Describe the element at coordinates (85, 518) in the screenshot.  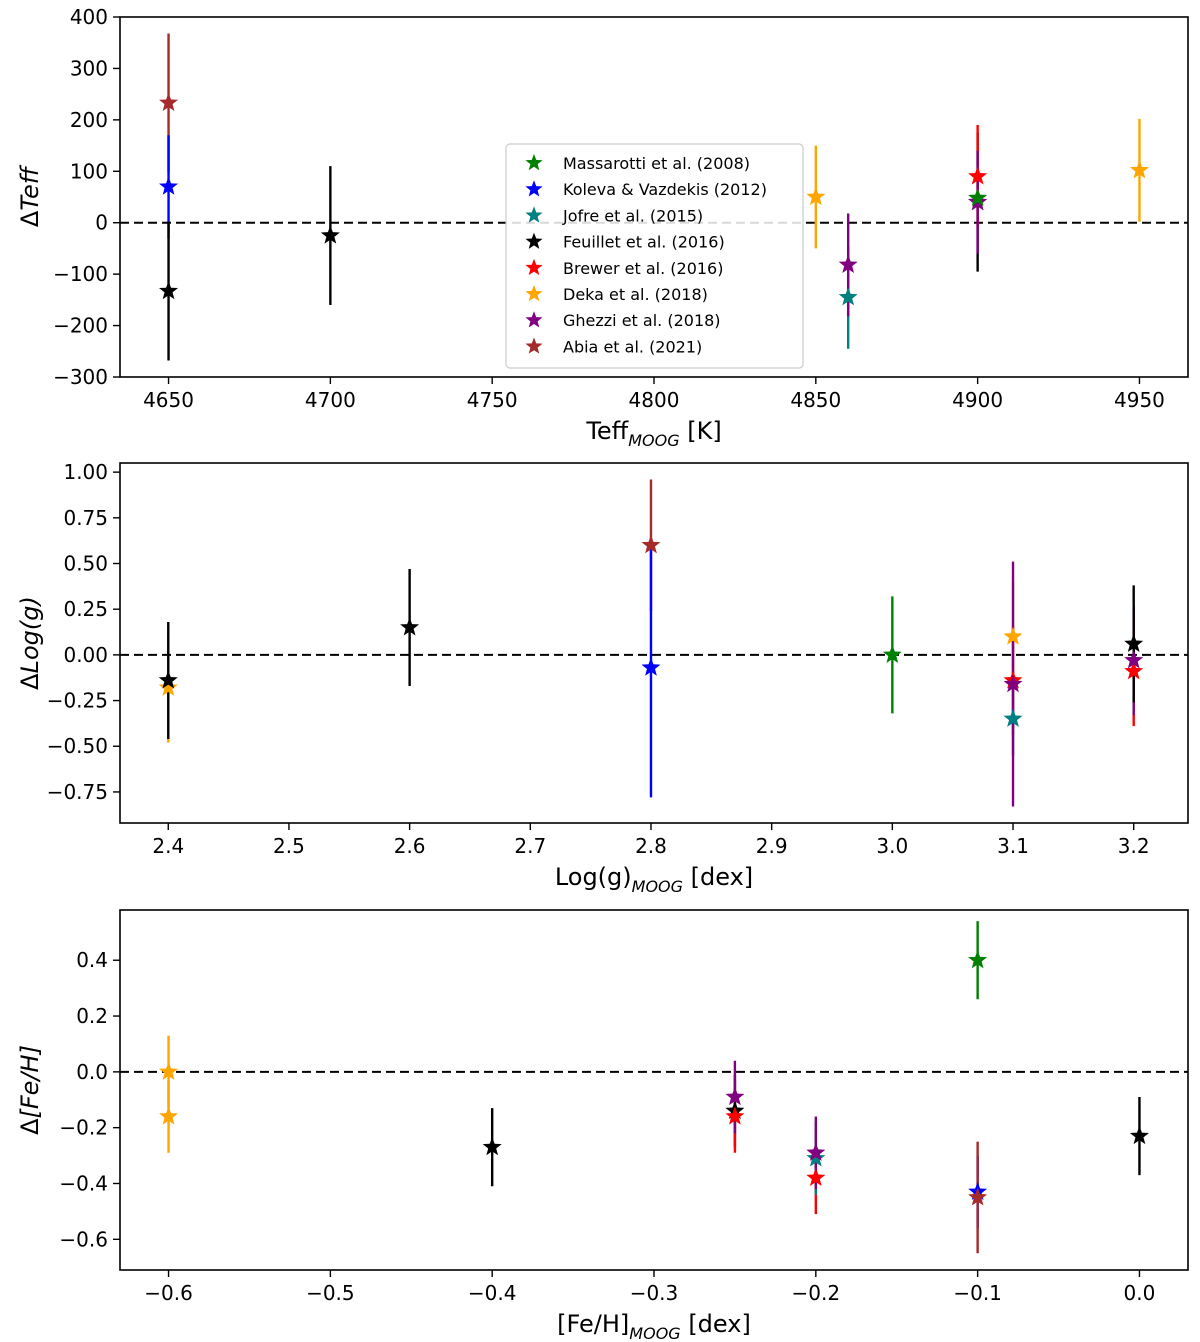
I see `y-tick-label: 0.75` at that location.